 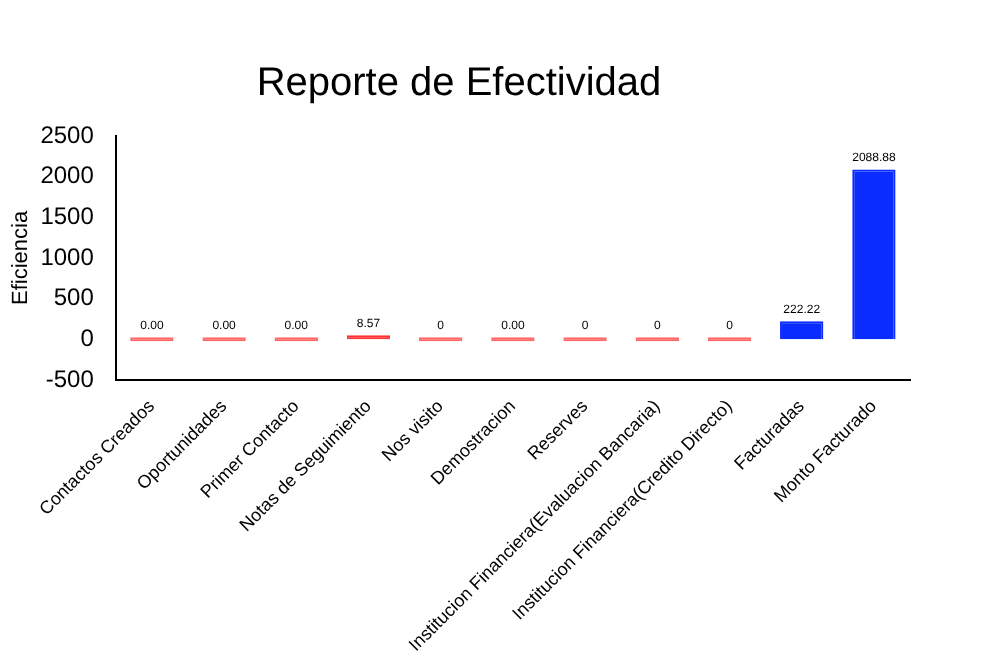 What do you see at coordinates (67, 215) in the screenshot?
I see `y-tick-label: 1500` at bounding box center [67, 215].